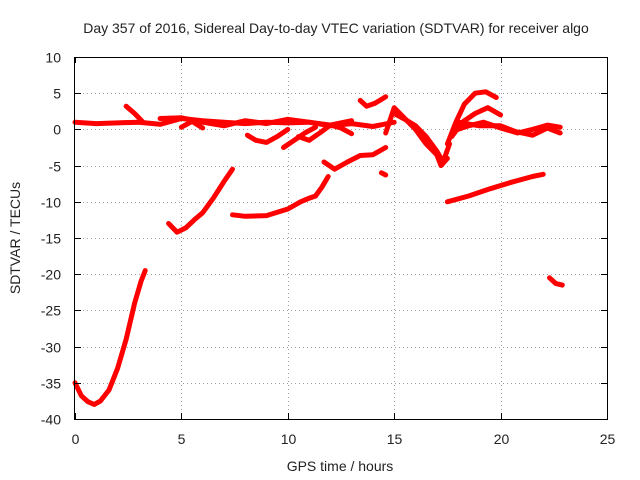 This screenshot has width=640, height=480. I want to click on series-sat-n, so click(373, 101).